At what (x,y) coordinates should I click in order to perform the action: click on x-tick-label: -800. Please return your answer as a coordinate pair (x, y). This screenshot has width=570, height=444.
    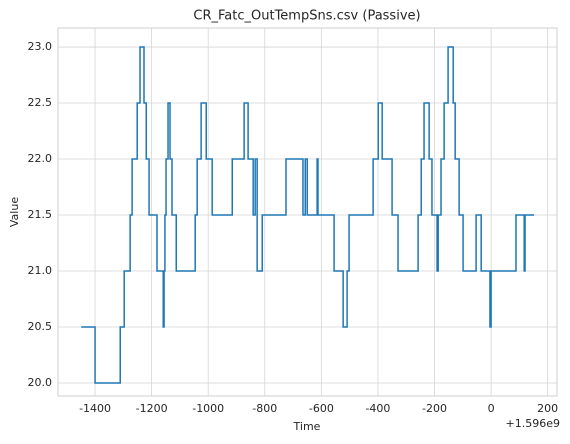
    Looking at the image, I should click on (264, 408).